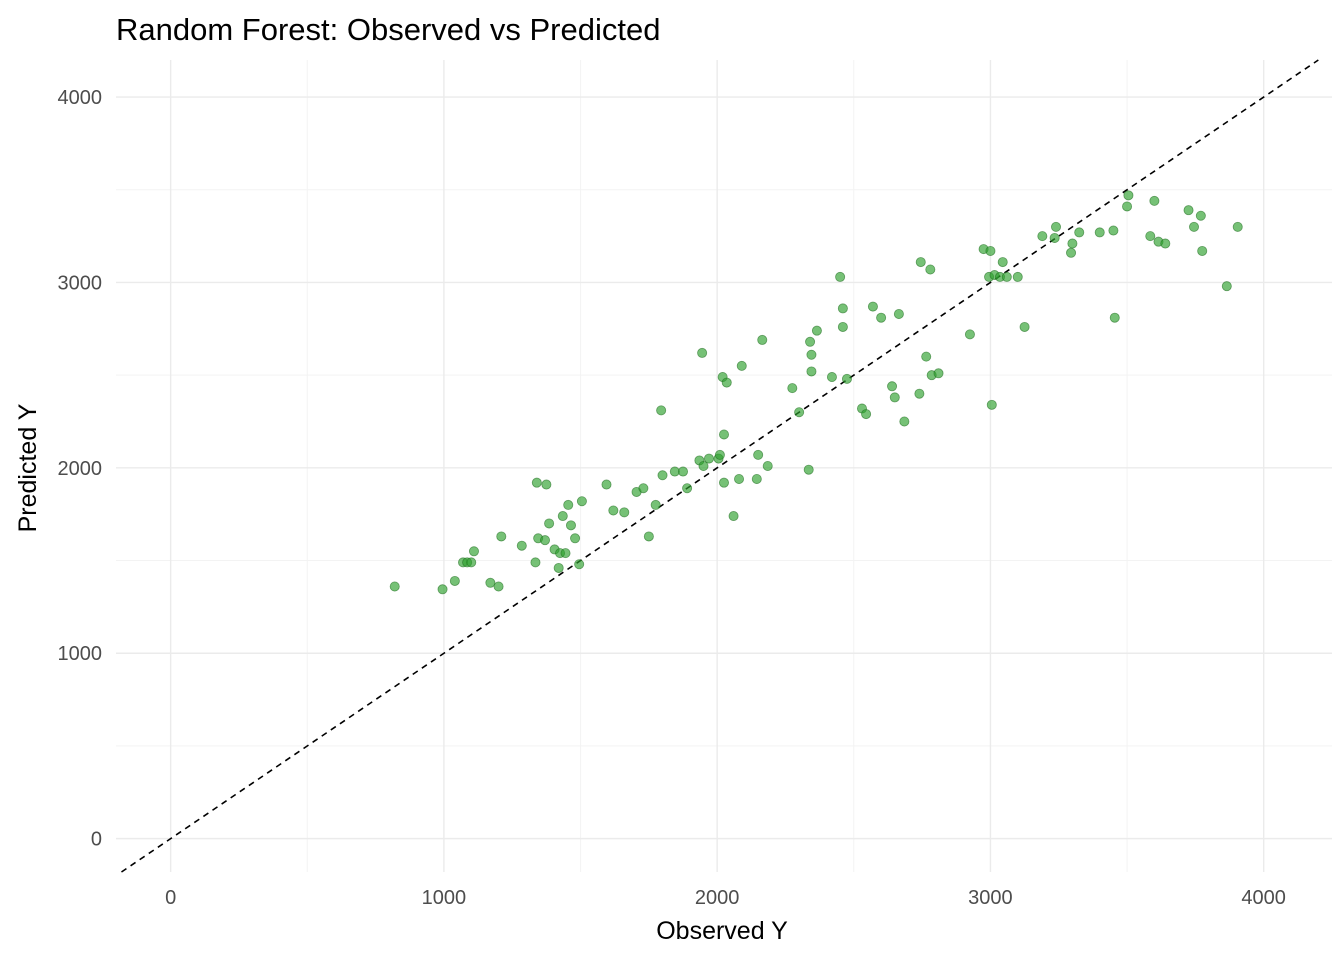  What do you see at coordinates (717, 898) in the screenshot?
I see `x-tick-label: 2000` at bounding box center [717, 898].